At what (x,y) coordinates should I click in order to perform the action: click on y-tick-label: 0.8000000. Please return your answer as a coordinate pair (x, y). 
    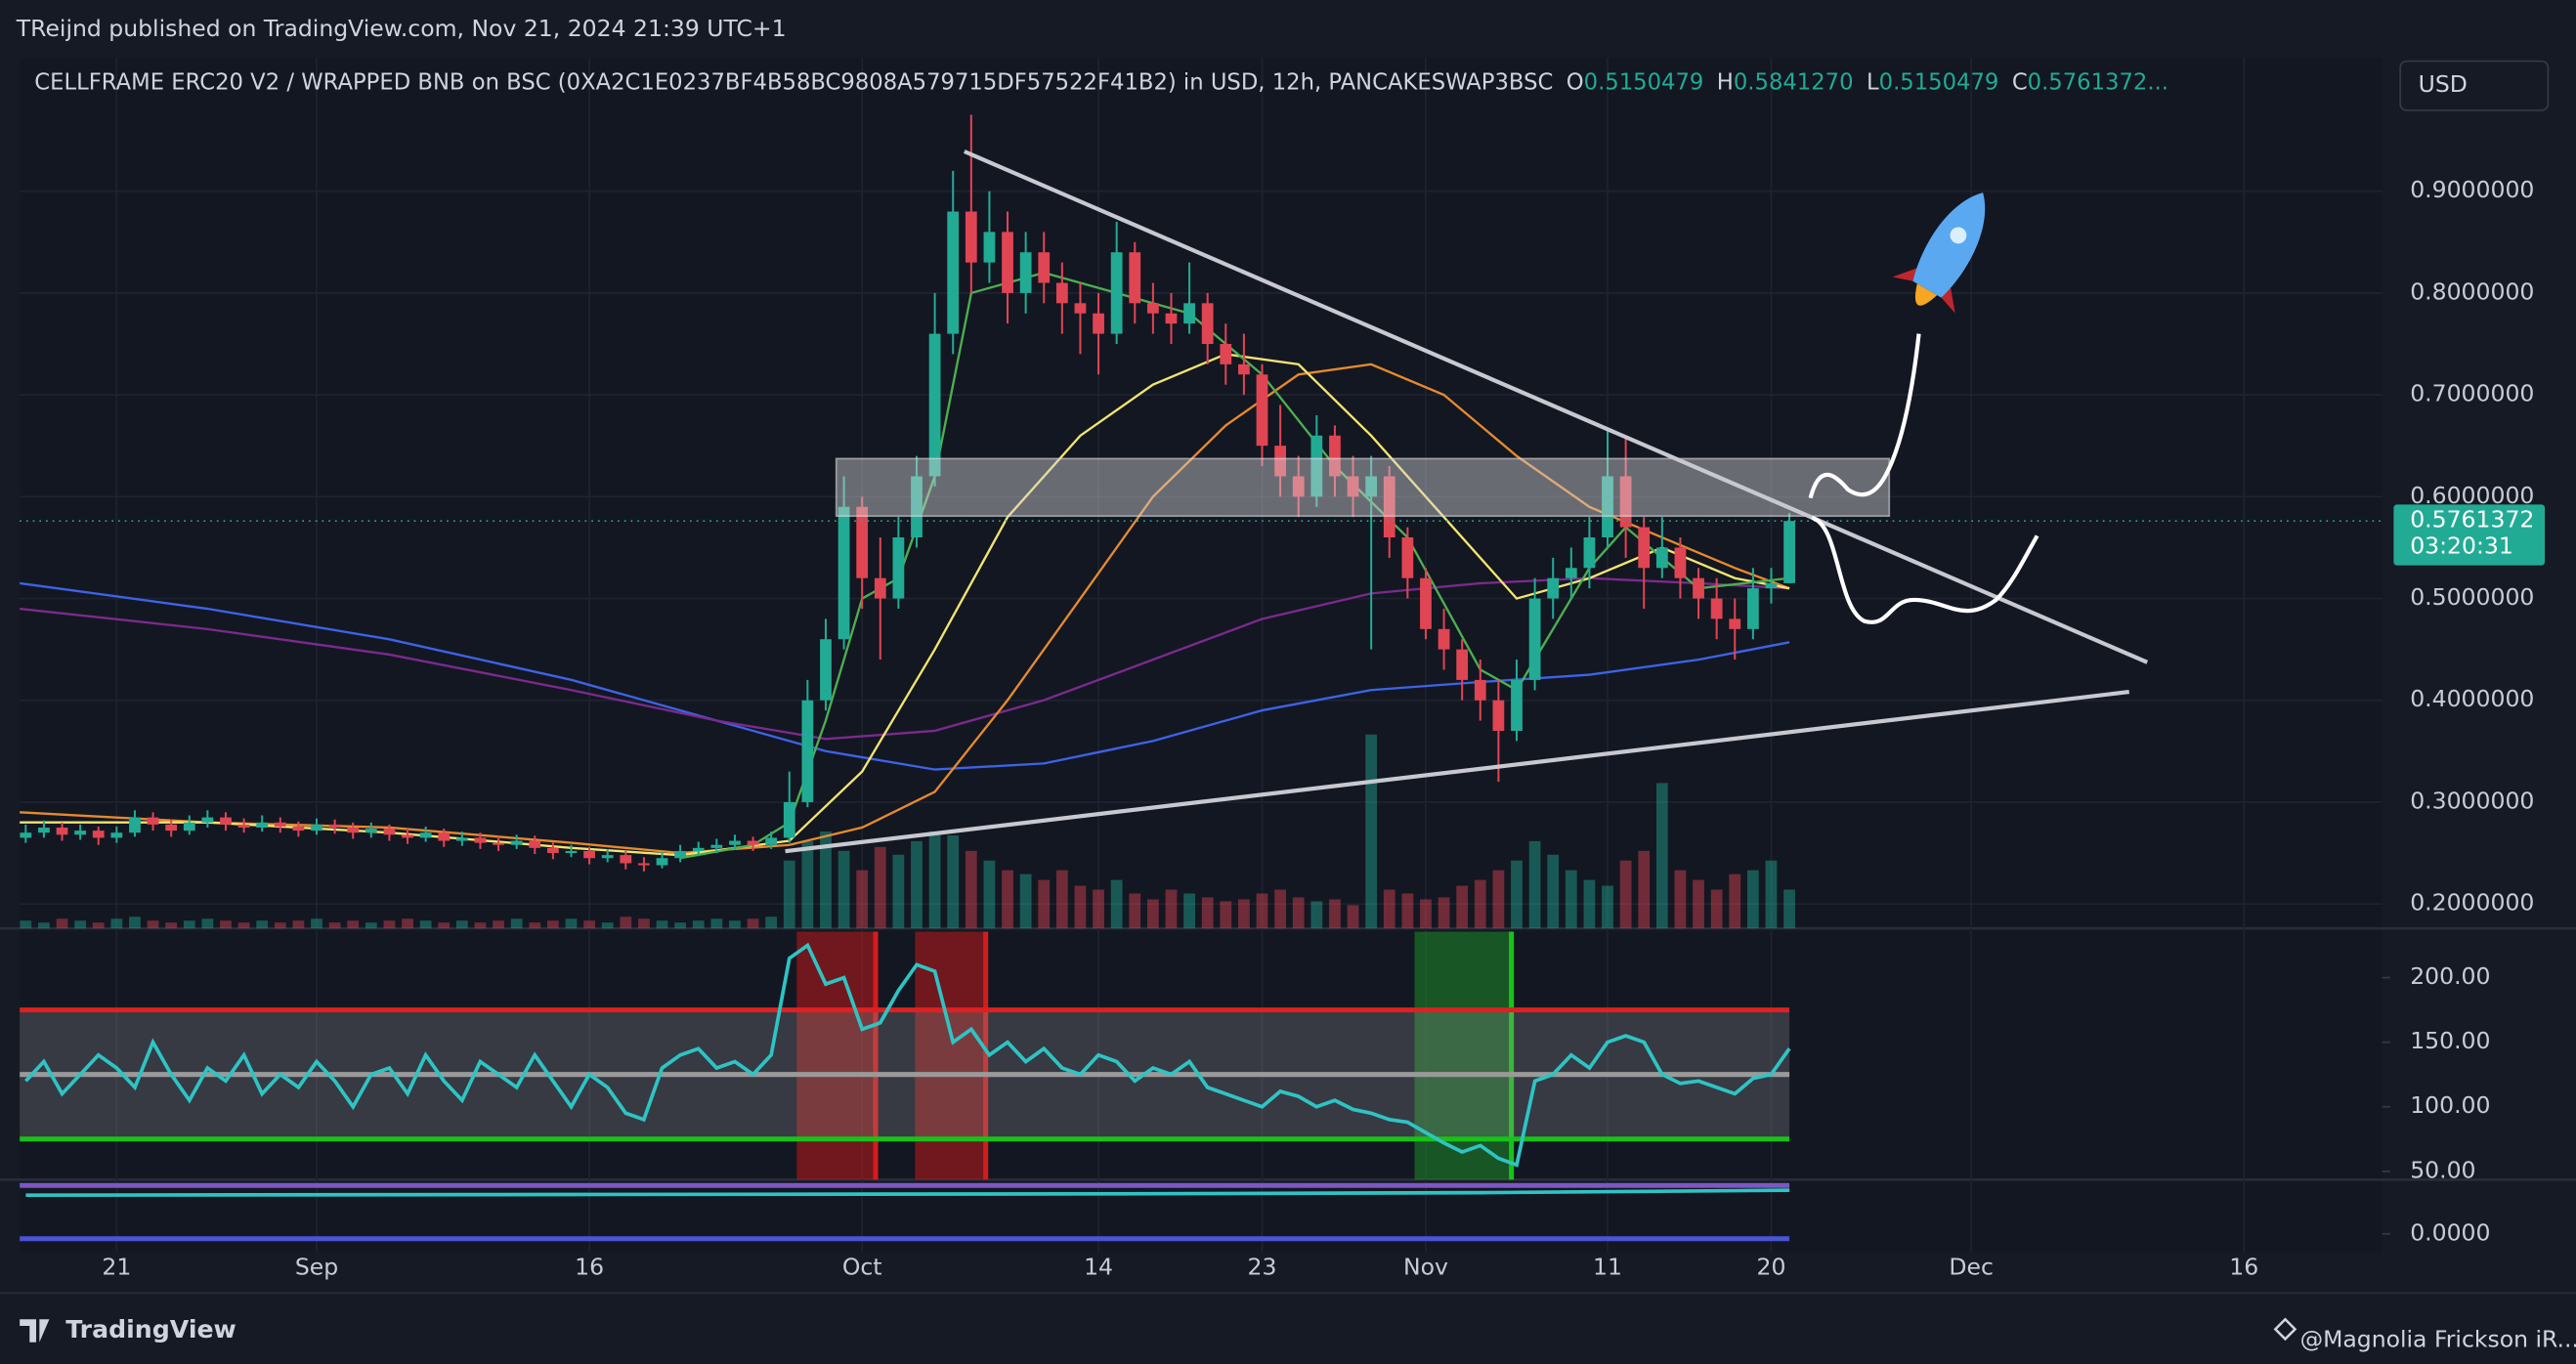
    Looking at the image, I should click on (2472, 291).